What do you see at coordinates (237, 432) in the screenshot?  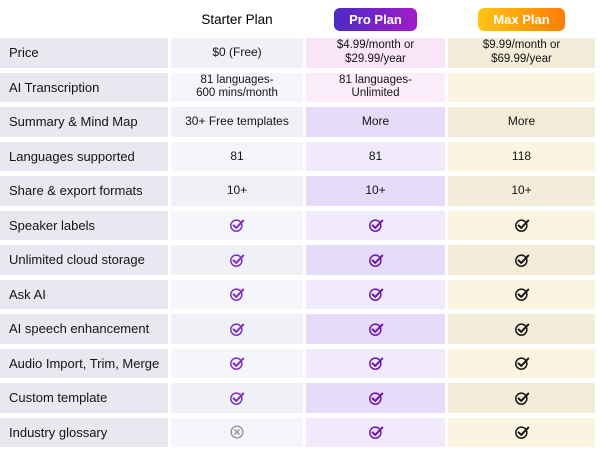 I see `cross-icon` at bounding box center [237, 432].